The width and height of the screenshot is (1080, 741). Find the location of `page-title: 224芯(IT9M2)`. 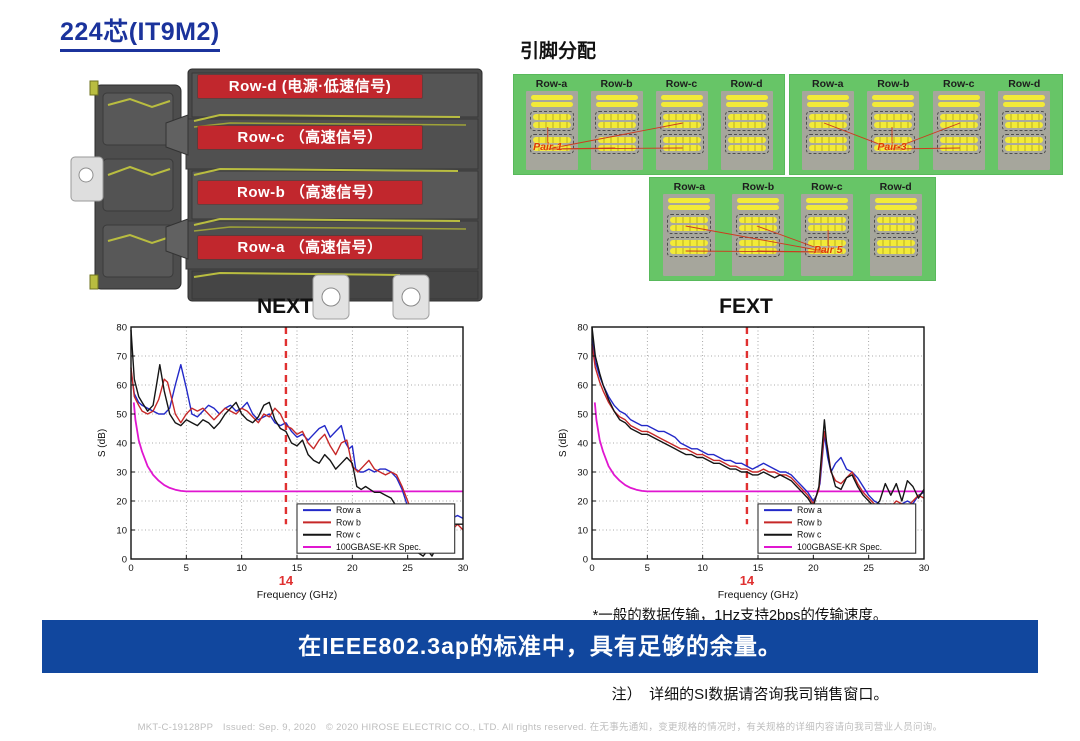

page-title: 224芯(IT9M2) is located at coordinates (140, 32).